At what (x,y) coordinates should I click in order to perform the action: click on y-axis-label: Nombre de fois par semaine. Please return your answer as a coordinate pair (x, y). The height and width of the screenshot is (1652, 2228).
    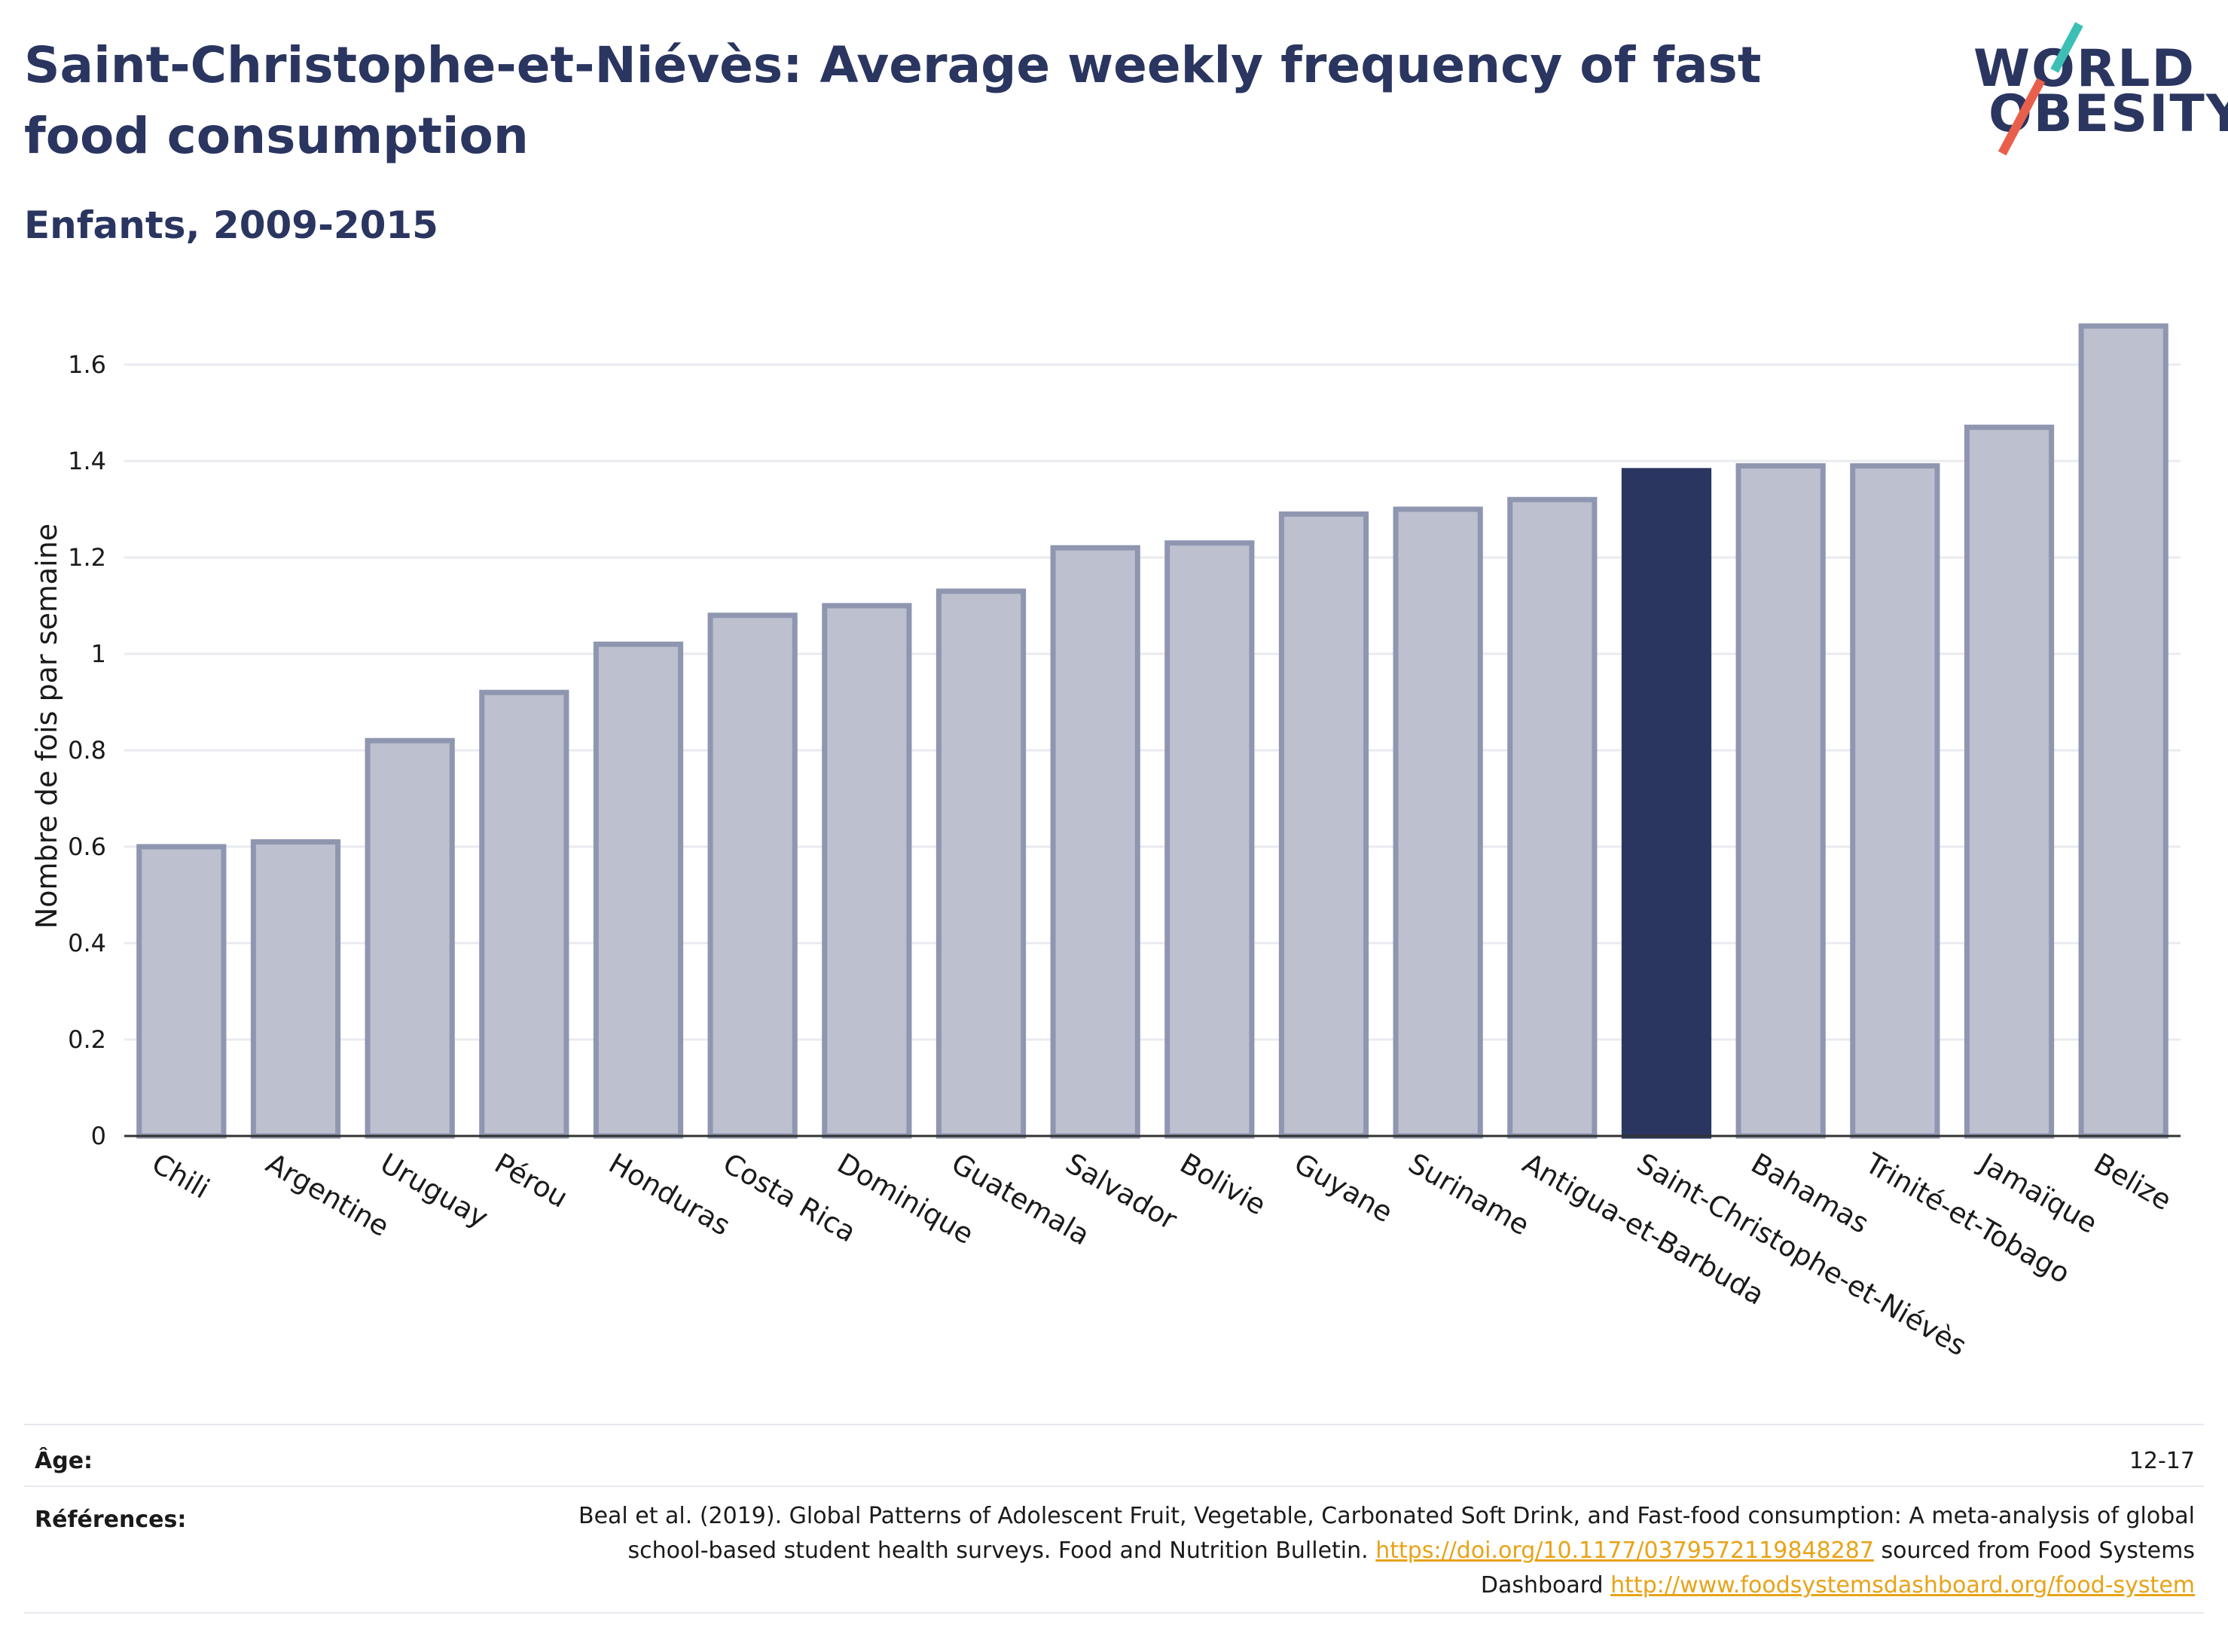
    Looking at the image, I should click on (46, 726).